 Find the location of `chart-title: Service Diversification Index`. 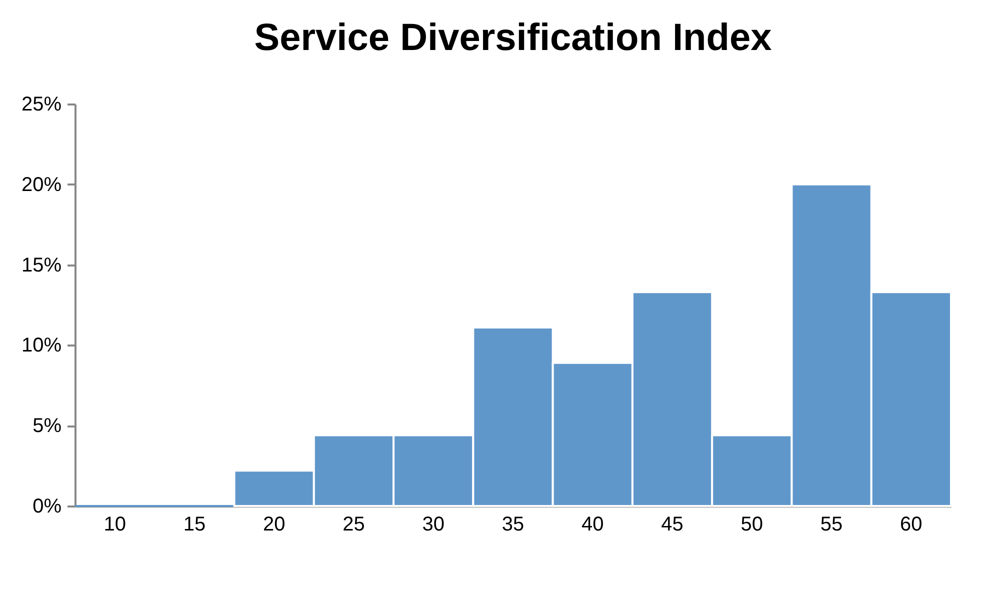

chart-title: Service Diversification Index is located at coordinates (513, 38).